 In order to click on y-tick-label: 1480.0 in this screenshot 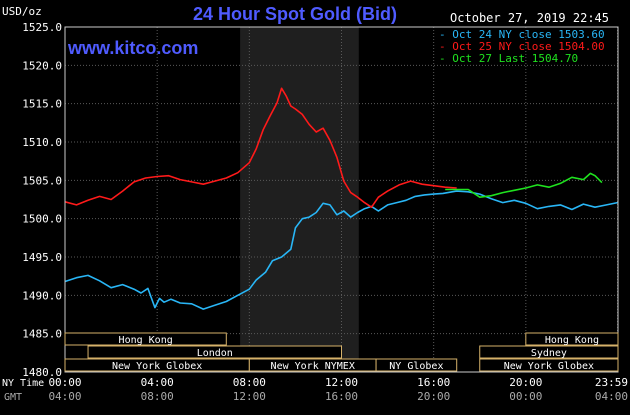, I will do `click(42, 372)`.